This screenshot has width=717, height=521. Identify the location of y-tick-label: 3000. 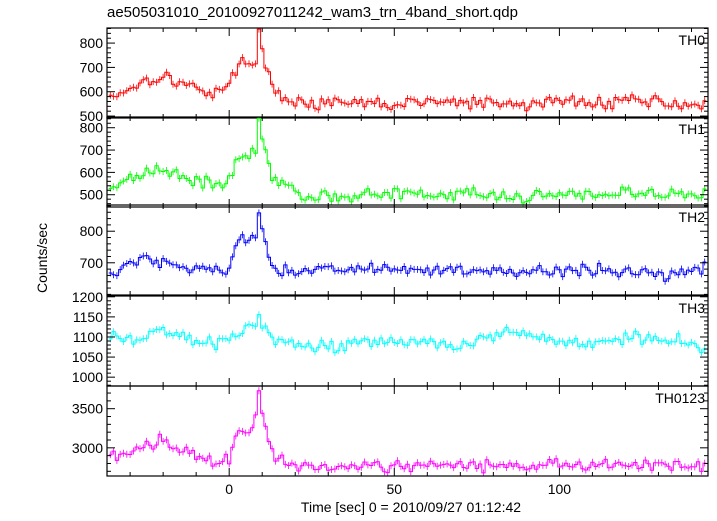
(87, 448).